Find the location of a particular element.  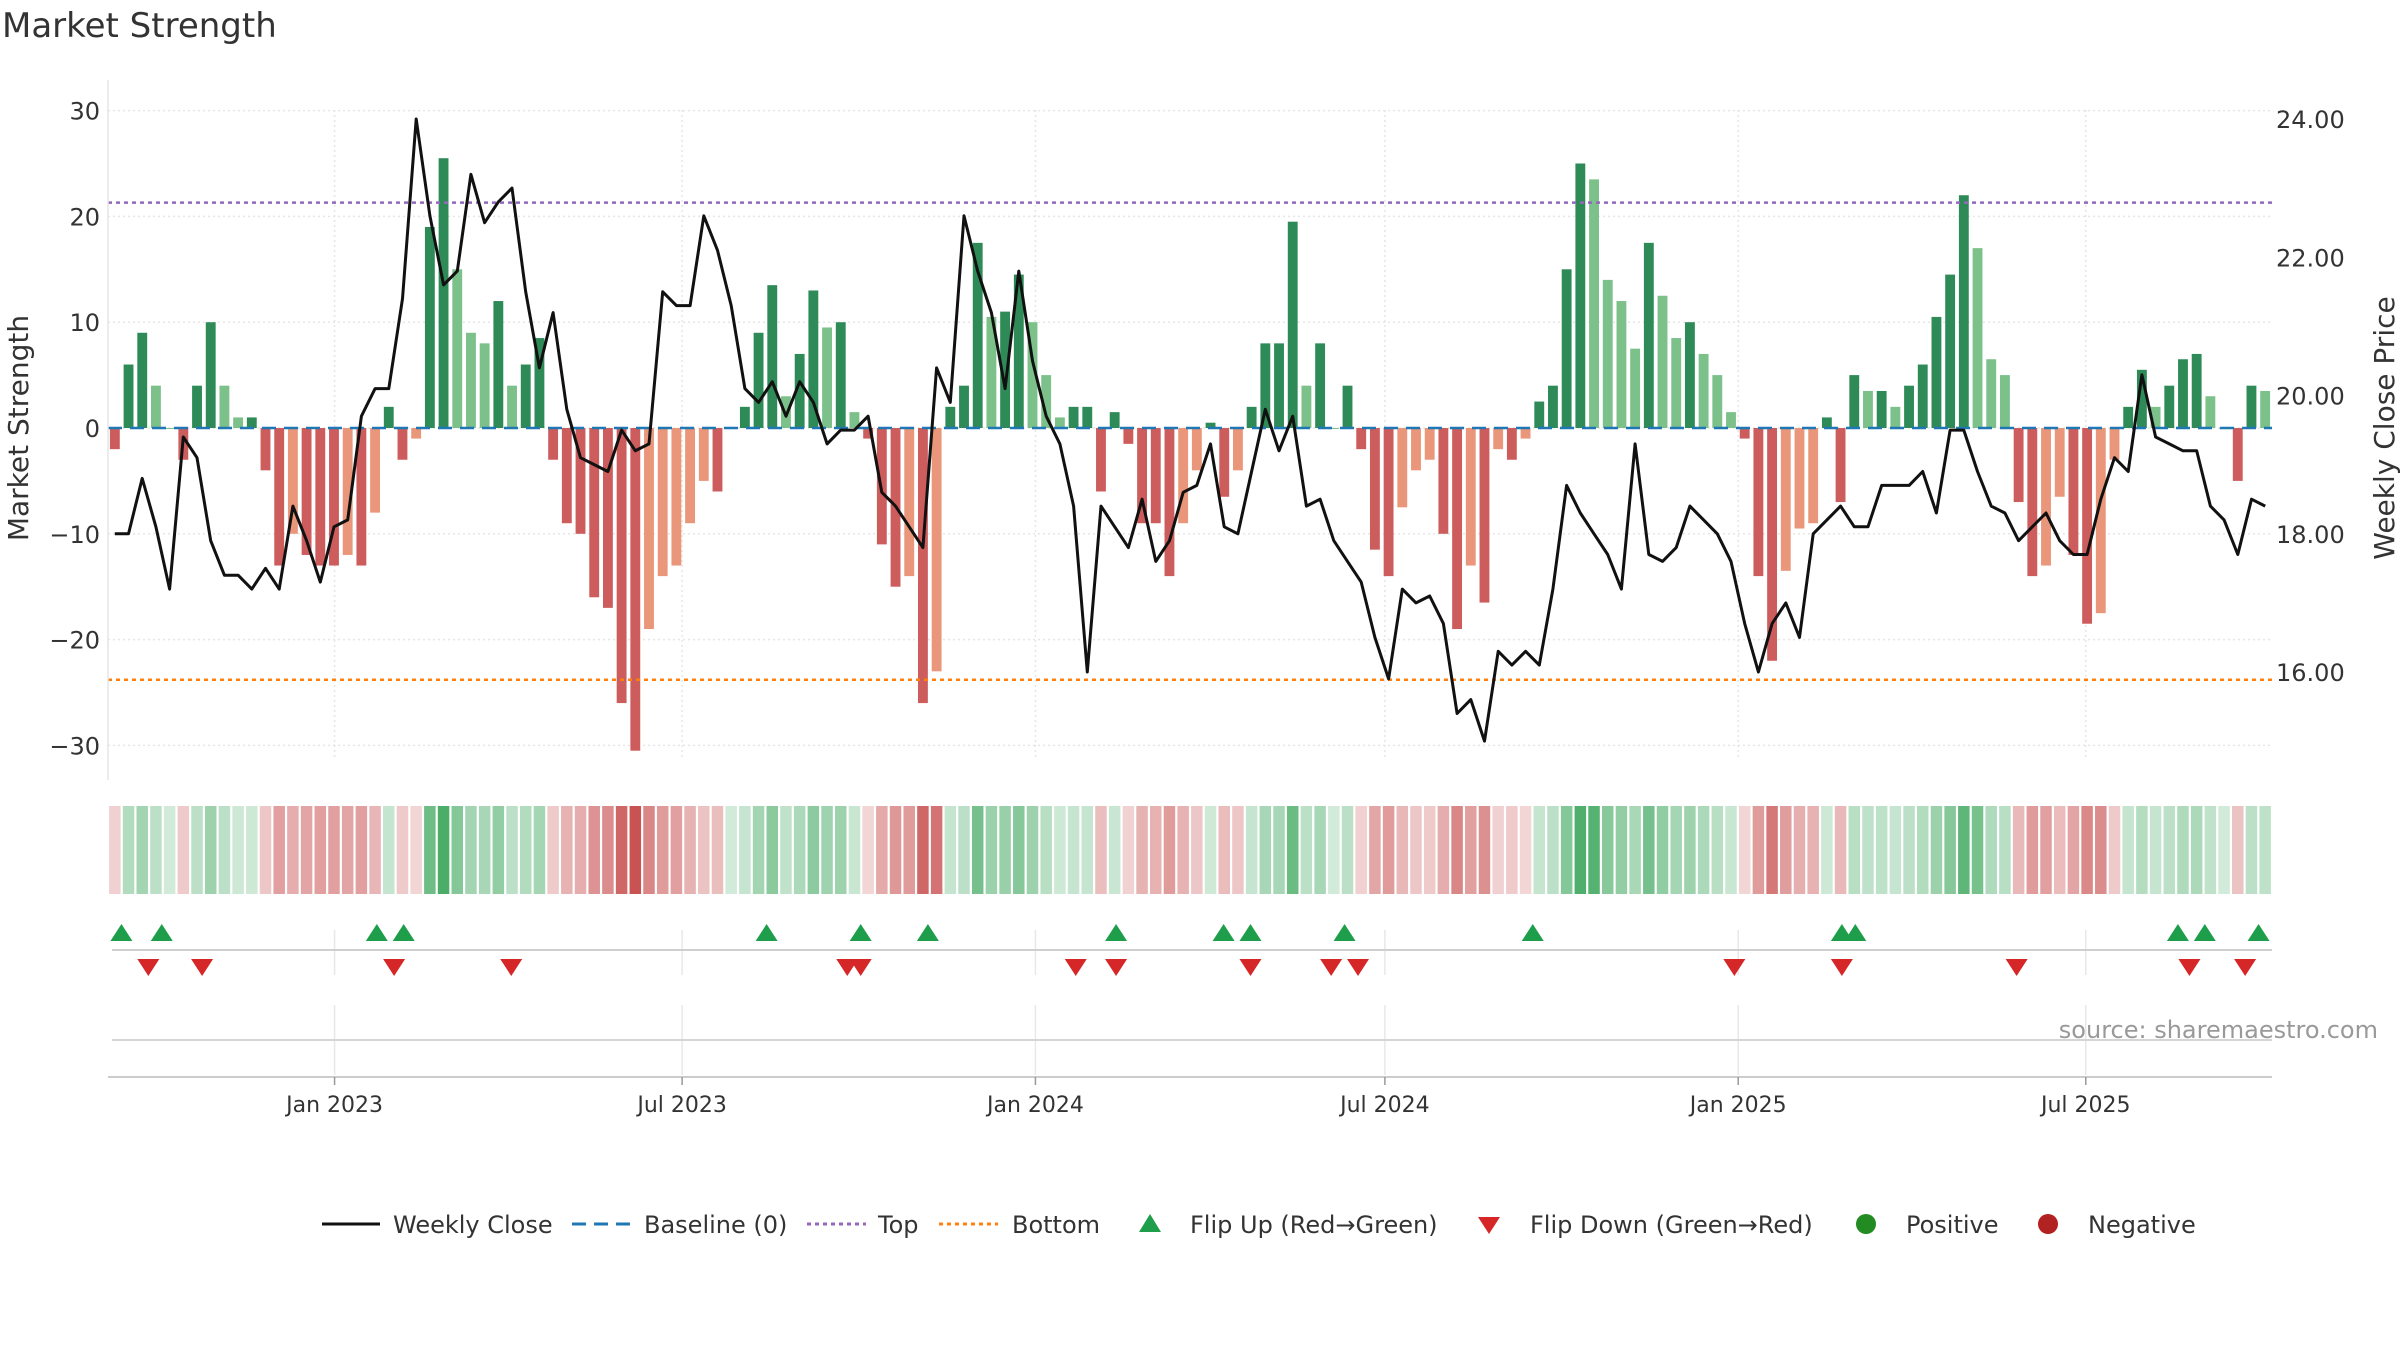

y-tick-label-left: −20 is located at coordinates (74, 641).